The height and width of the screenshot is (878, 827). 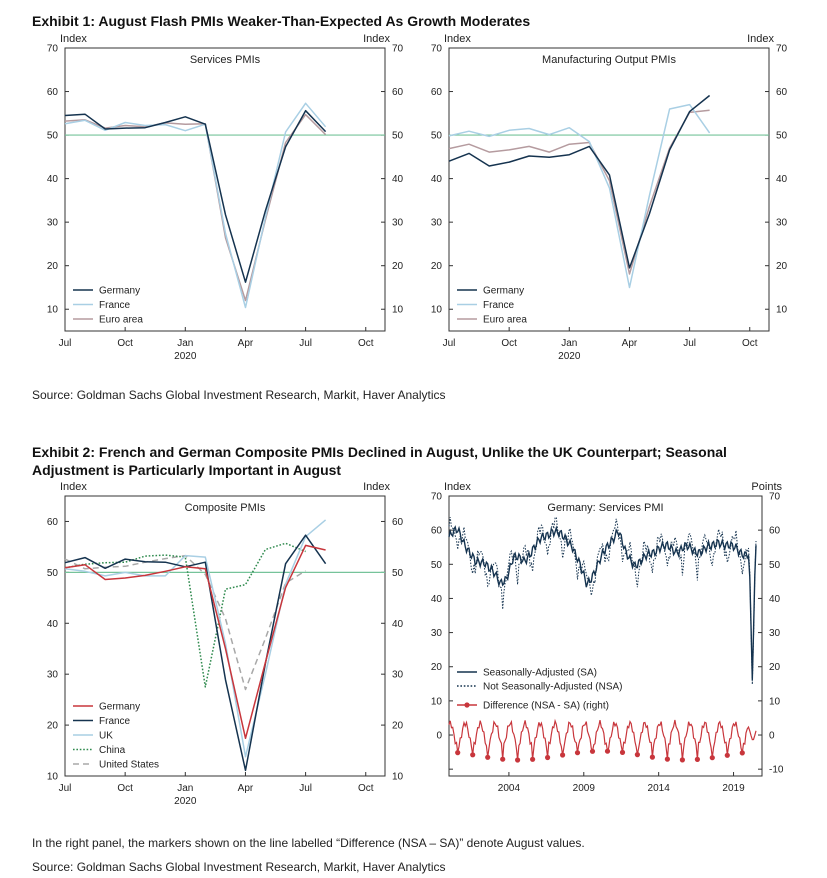 What do you see at coordinates (766, 487) in the screenshot?
I see `y-axis-label-right: Points` at bounding box center [766, 487].